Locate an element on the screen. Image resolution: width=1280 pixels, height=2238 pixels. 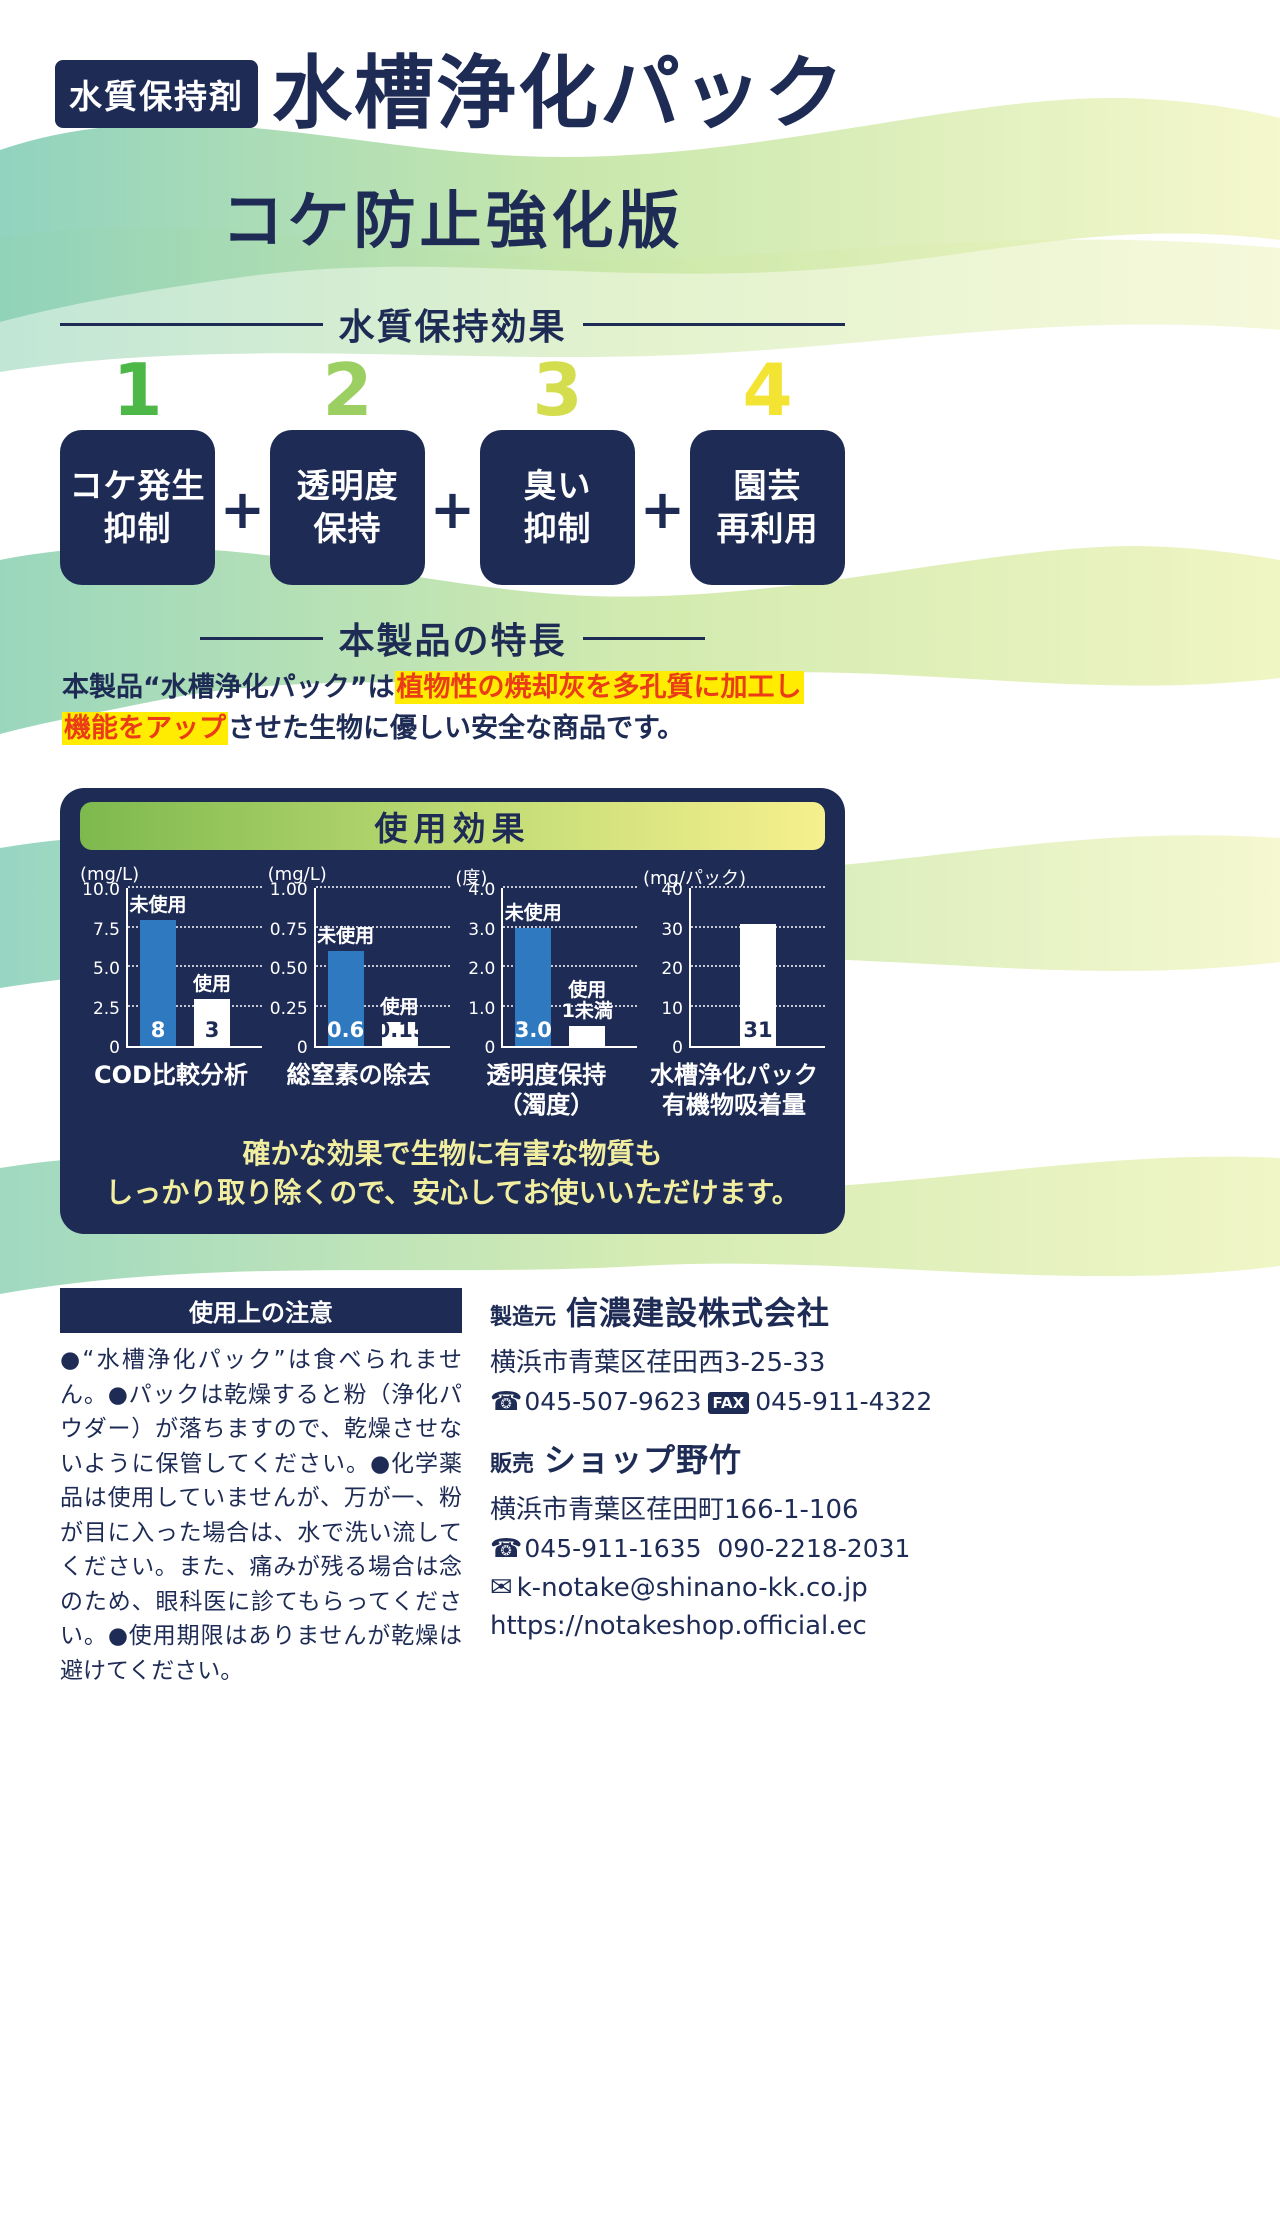
effect-box: 臭い 抑制 is located at coordinates (557, 507).